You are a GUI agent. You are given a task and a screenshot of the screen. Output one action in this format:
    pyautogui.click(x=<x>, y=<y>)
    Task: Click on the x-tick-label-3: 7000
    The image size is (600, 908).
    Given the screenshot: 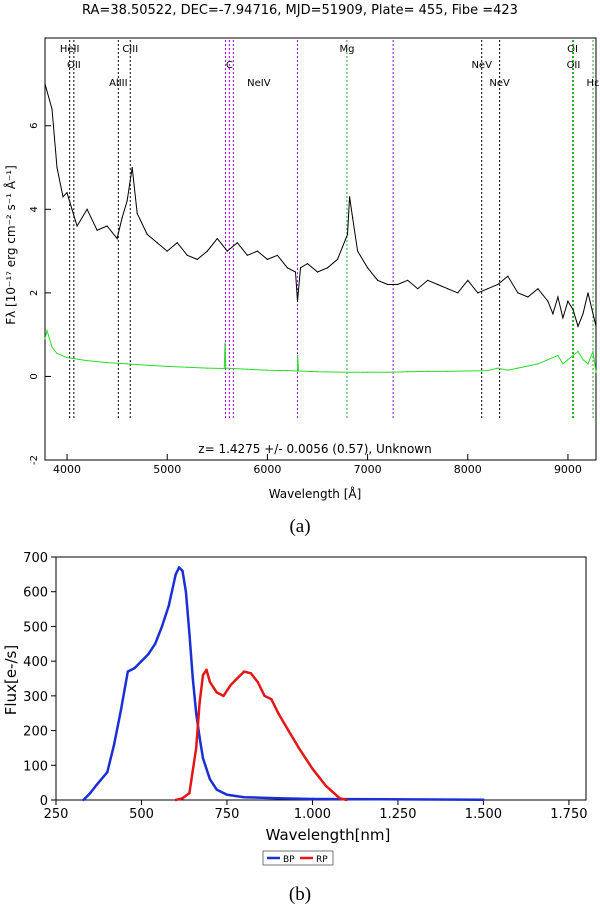 What is the action you would take?
    pyautogui.click(x=368, y=469)
    